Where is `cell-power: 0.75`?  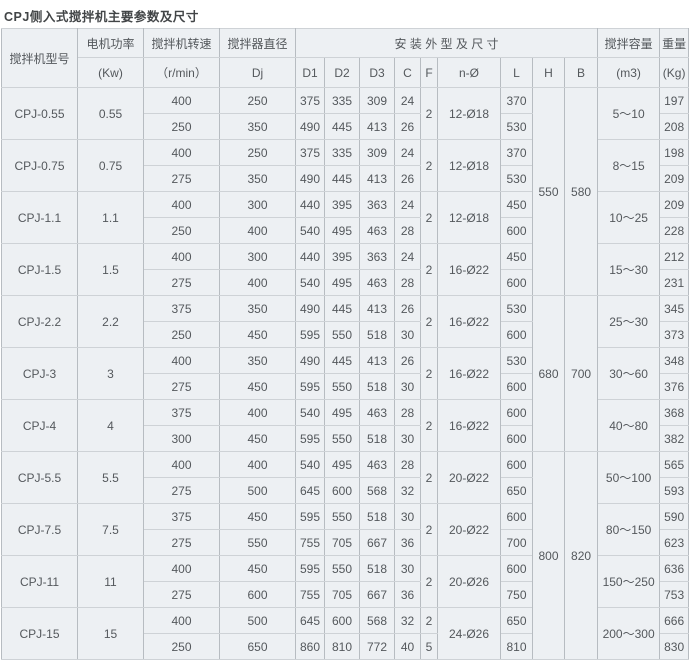
cell-power: 0.75 is located at coordinates (110, 165).